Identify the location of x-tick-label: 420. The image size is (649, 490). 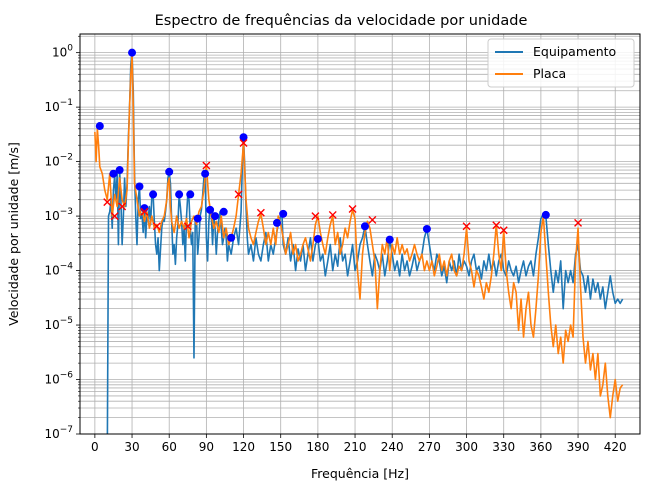
(615, 447).